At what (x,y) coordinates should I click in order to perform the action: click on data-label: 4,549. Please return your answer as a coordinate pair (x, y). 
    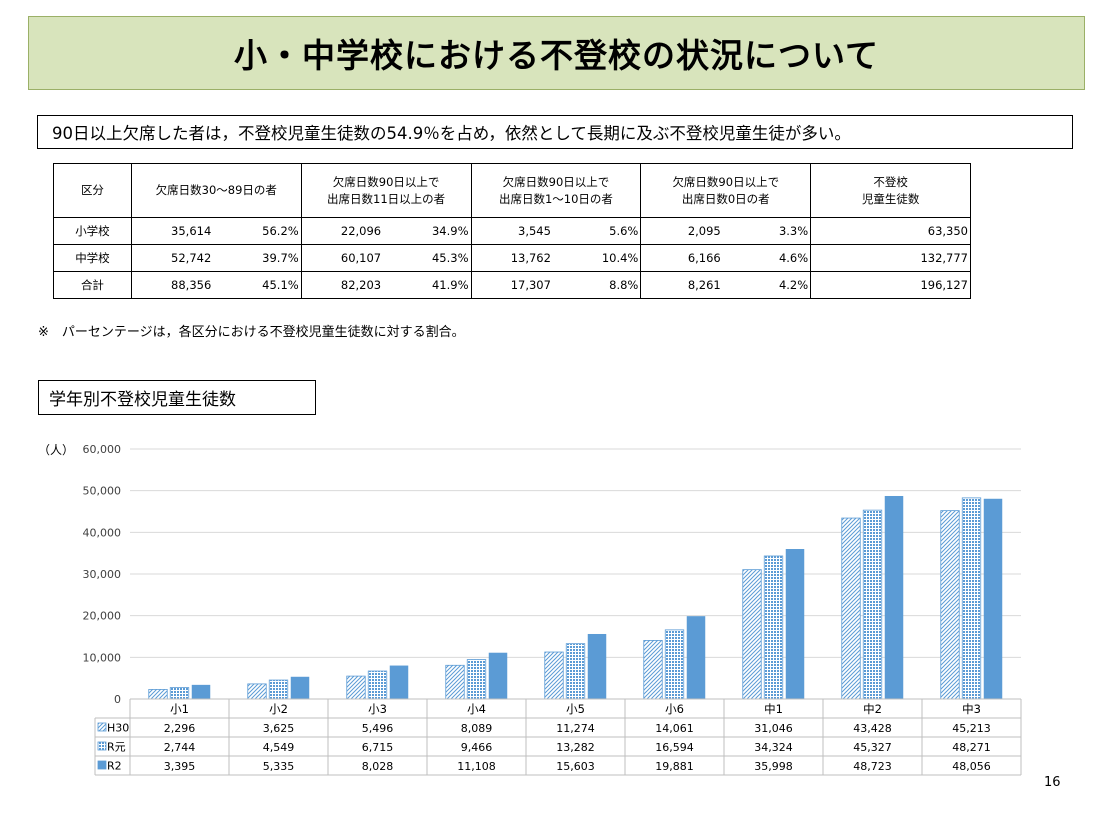
    Looking at the image, I should click on (279, 747).